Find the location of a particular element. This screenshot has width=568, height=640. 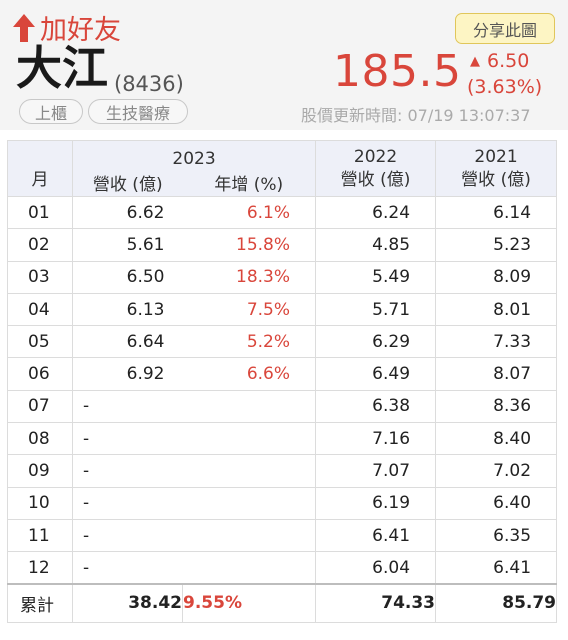

month-cell: 07 is located at coordinates (40, 406).